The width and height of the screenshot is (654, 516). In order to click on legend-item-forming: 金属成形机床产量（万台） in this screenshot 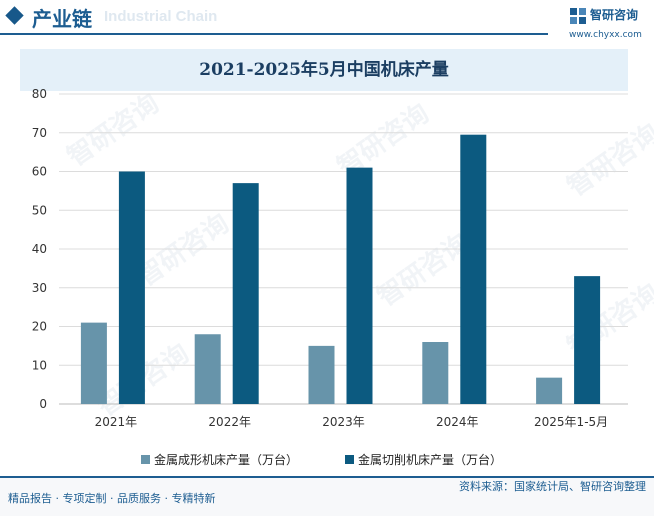, I will do `click(219, 459)`.